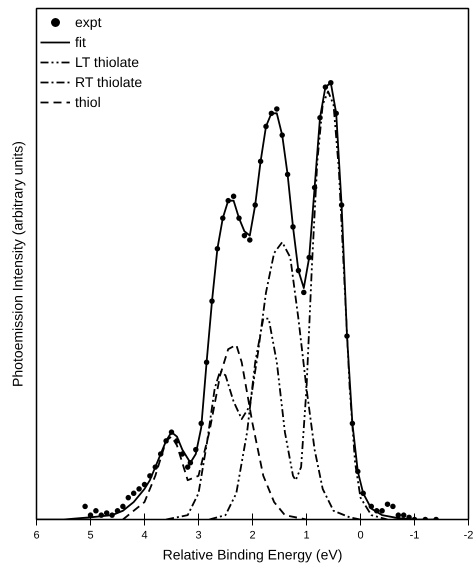 Image resolution: width=476 pixels, height=579 pixels. What do you see at coordinates (360, 536) in the screenshot?
I see `x-tick-label: 0` at bounding box center [360, 536].